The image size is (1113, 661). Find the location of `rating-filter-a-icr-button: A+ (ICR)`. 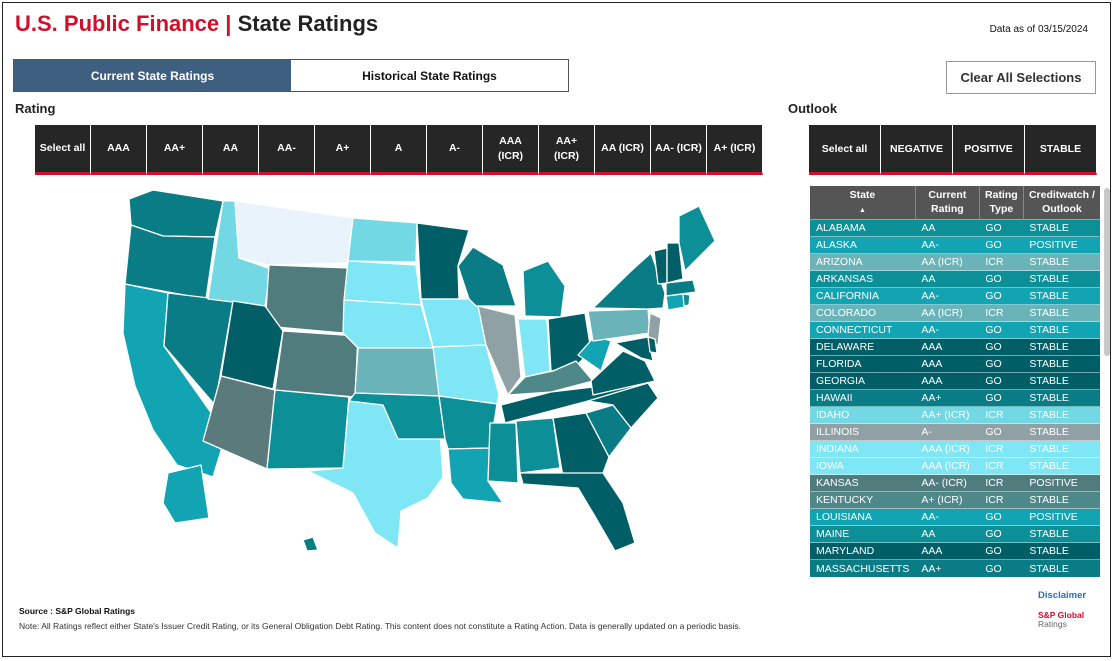

rating-filter-a-icr-button: A+ (ICR) is located at coordinates (735, 150).